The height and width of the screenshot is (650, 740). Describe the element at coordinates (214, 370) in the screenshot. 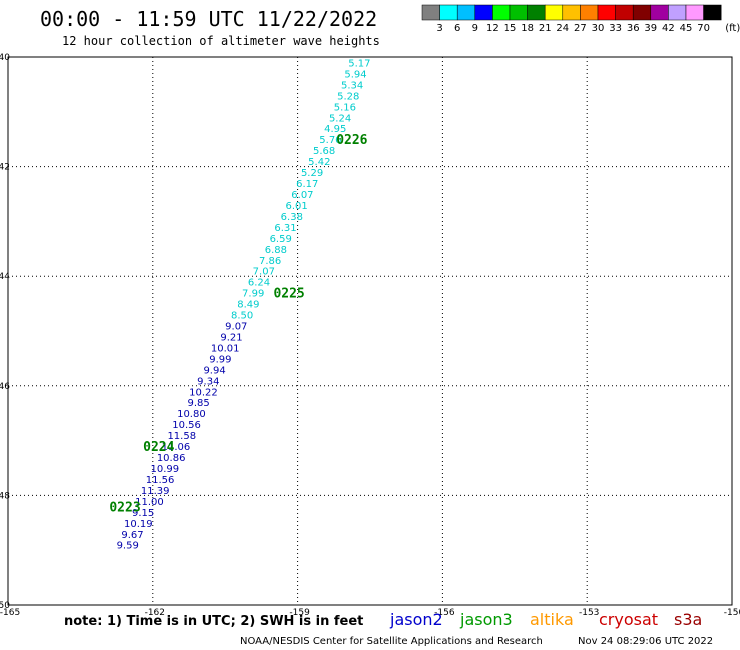

I see `data-point-label: 9.94` at that location.